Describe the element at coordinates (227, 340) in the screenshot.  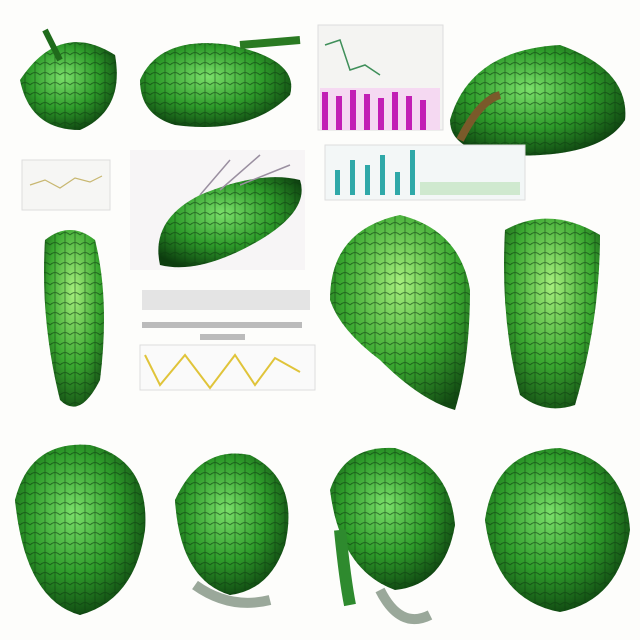
I see `text-block` at that location.